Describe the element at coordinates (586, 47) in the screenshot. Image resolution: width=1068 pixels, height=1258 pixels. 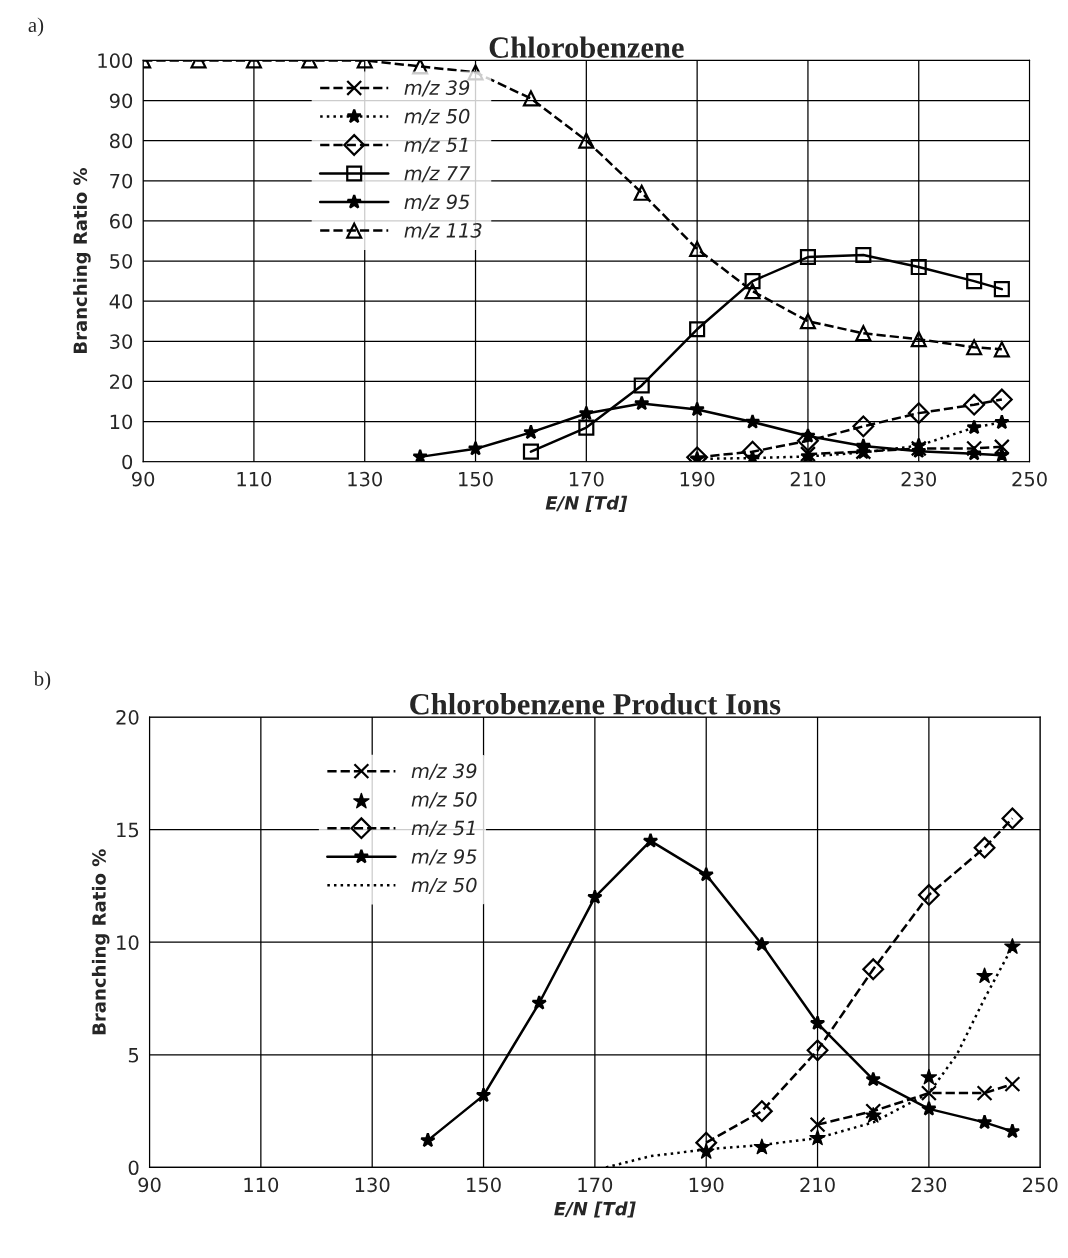
I see `chart-title: Chlorobenzene` at that location.